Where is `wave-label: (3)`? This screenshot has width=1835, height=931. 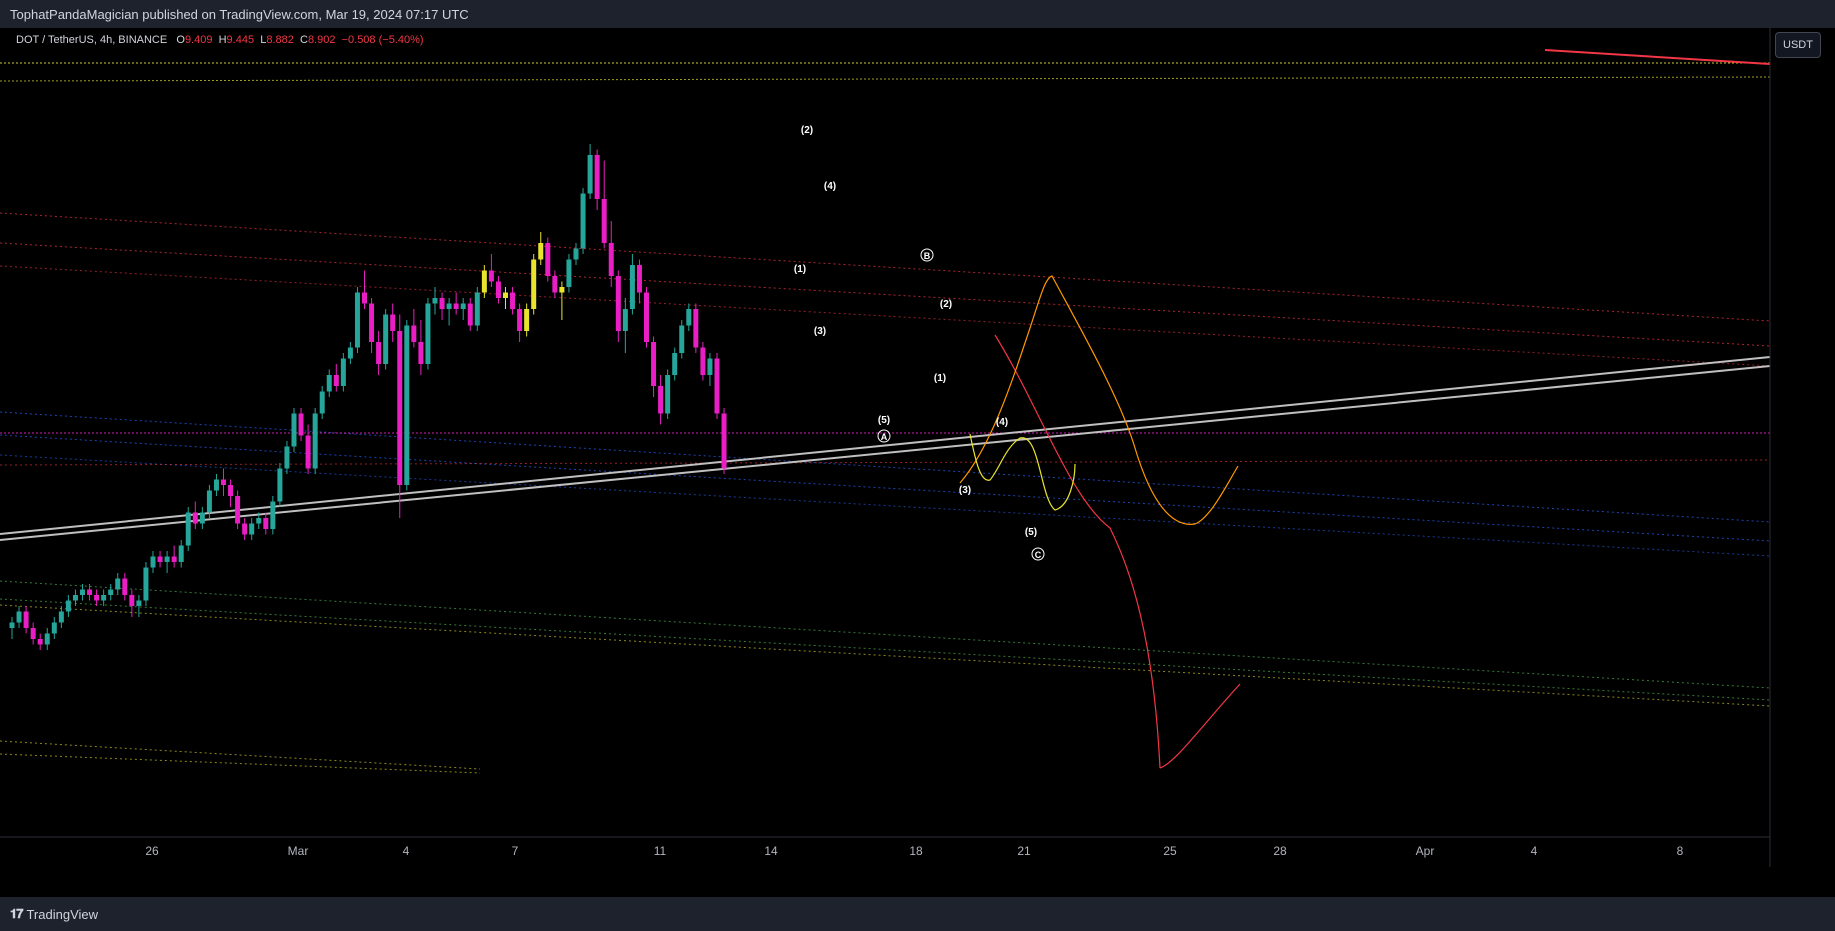
wave-label: (3) is located at coordinates (820, 331).